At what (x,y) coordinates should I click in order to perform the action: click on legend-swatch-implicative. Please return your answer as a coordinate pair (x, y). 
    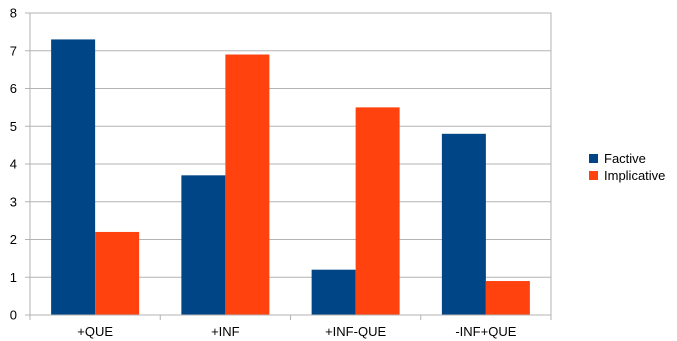
    Looking at the image, I should click on (593, 175).